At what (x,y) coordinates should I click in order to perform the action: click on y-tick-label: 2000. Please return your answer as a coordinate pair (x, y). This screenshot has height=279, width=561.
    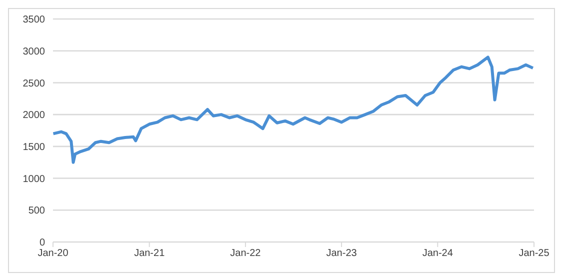
    Looking at the image, I should click on (34, 116).